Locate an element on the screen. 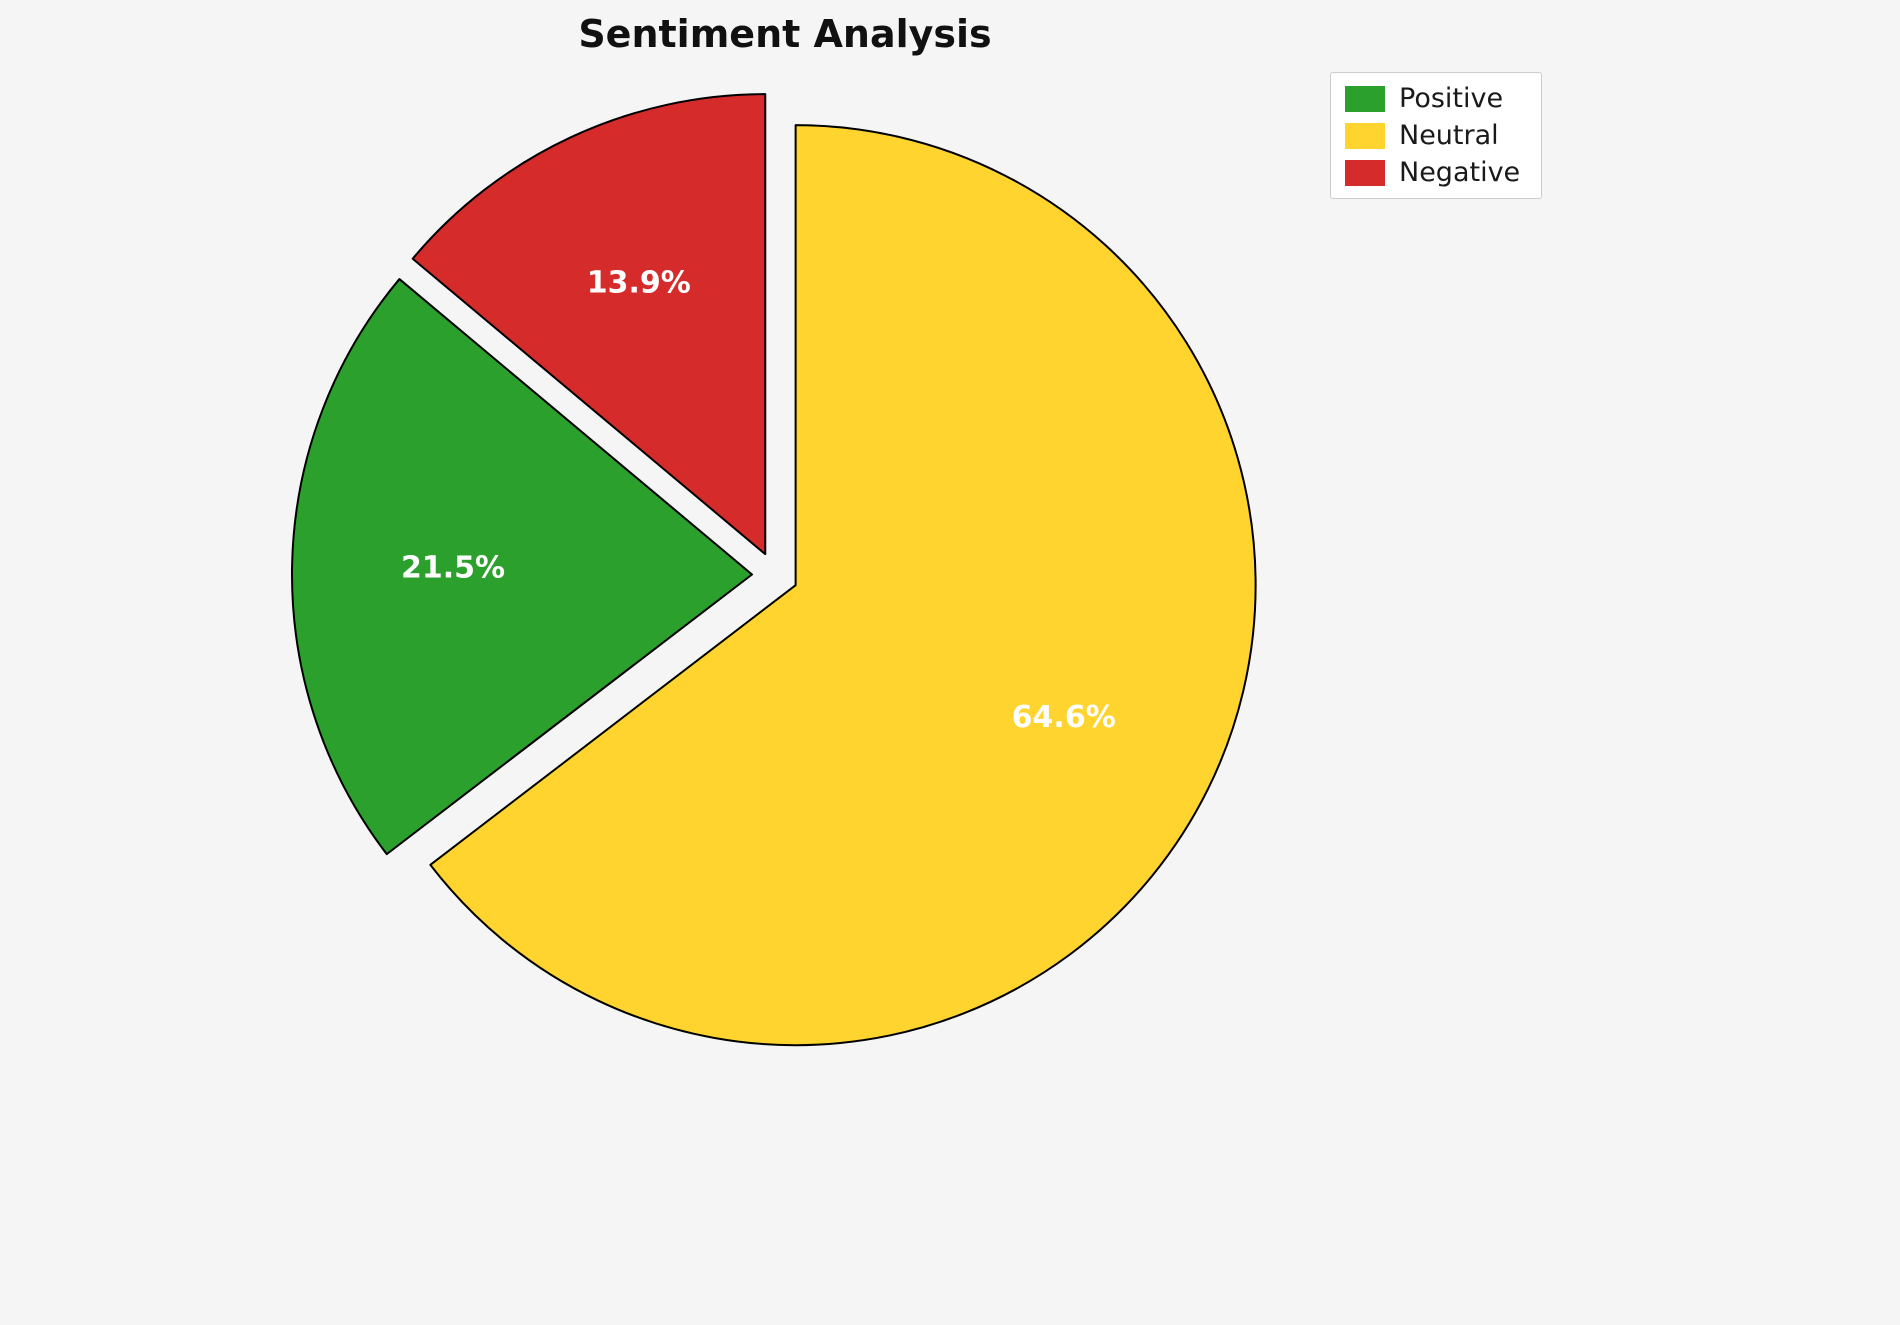 The image size is (1900, 1325). legend-label-positive: Positive is located at coordinates (1451, 98).